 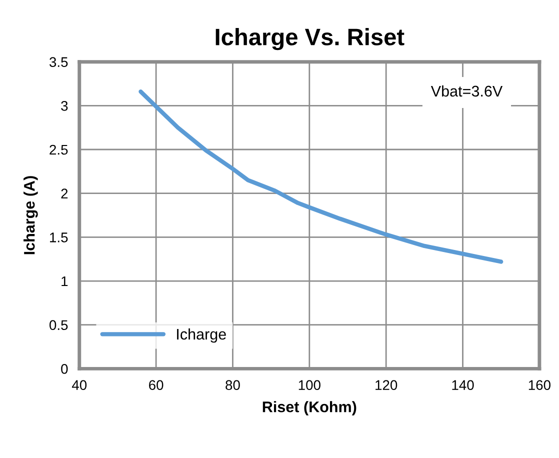 What do you see at coordinates (65, 281) in the screenshot?
I see `y-tick-label: 1` at bounding box center [65, 281].